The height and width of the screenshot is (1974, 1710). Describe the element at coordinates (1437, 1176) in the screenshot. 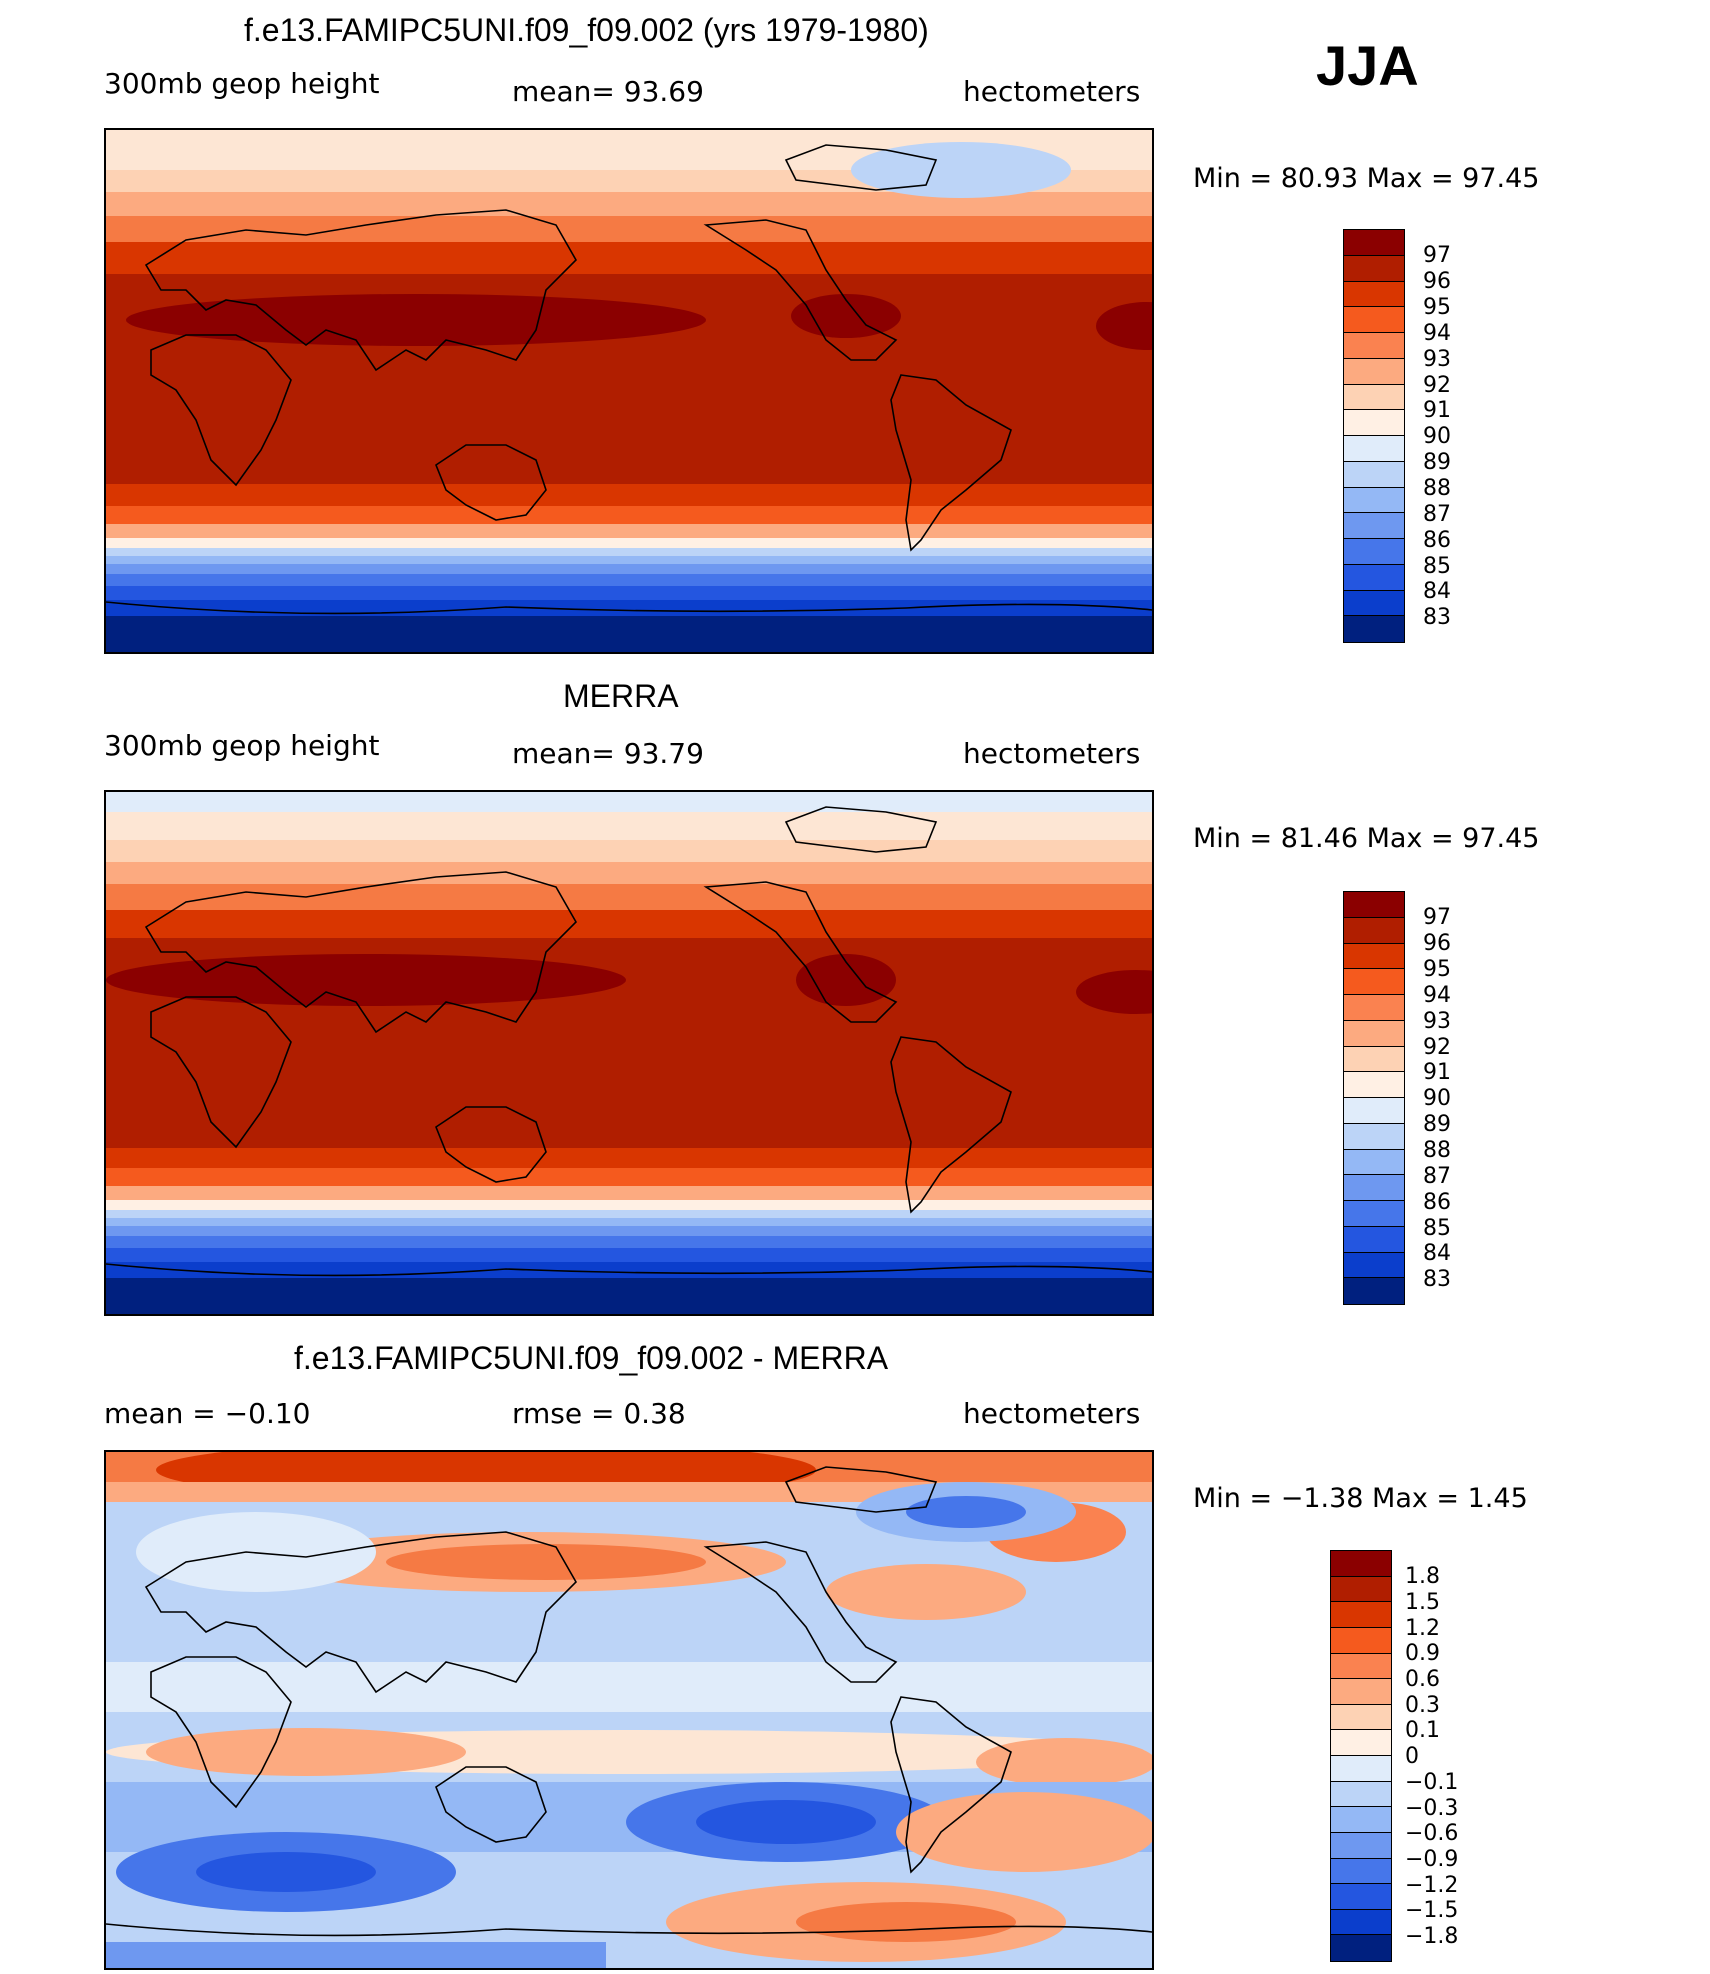

I see `panel-obs-colorbar-tick: 87` at that location.